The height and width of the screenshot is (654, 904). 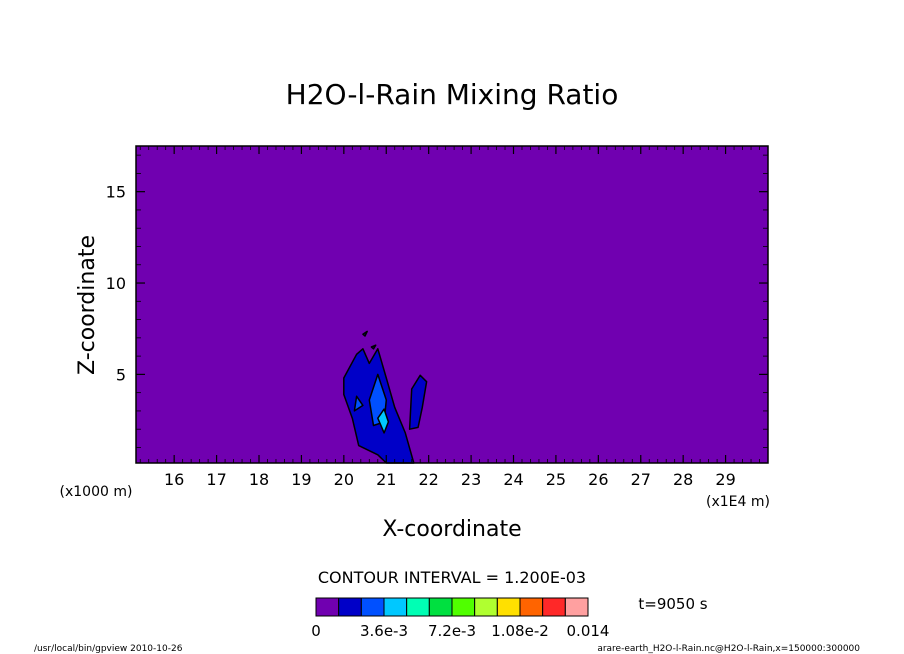 I want to click on footer-left: /usr/local/bin/gpview 2010-10-26, so click(x=108, y=649).